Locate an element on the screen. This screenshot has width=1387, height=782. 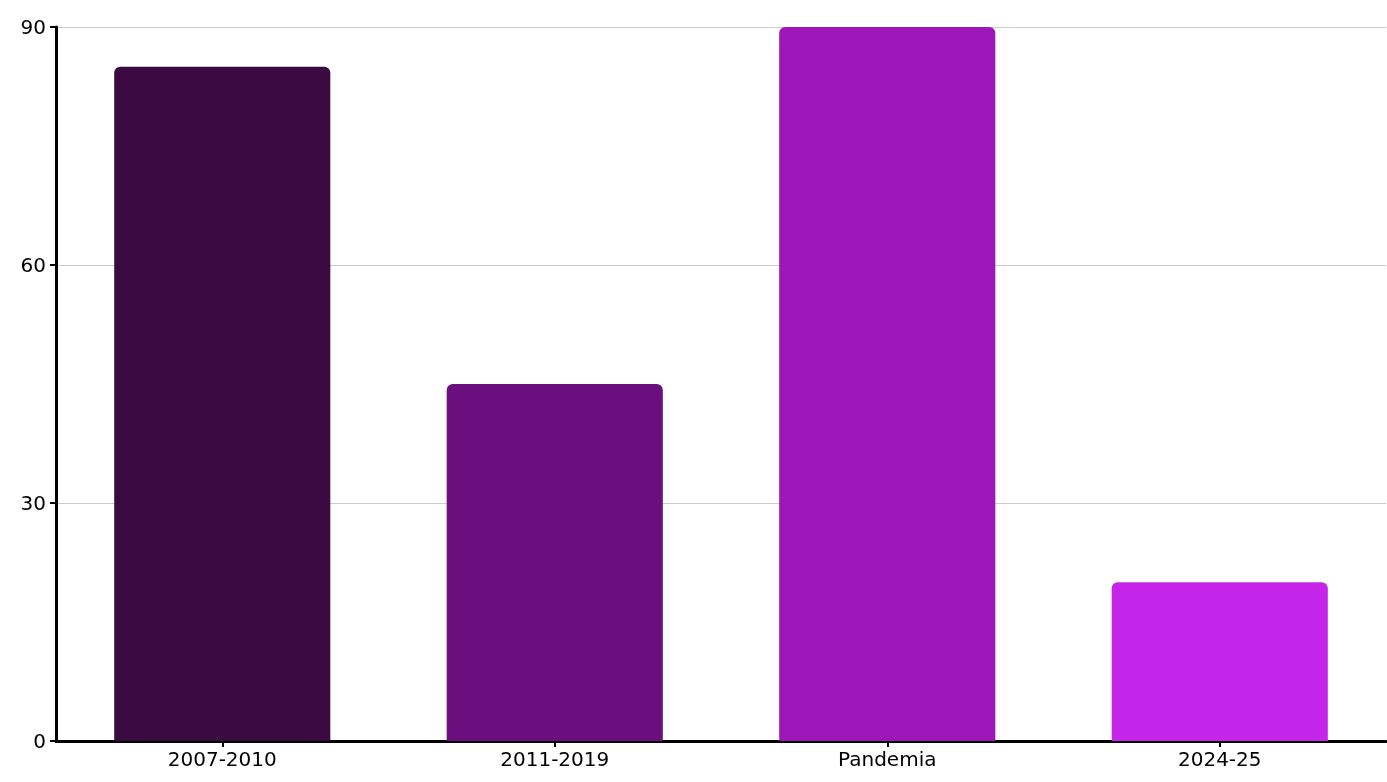
y-tick-label: 0 is located at coordinates (39, 741).